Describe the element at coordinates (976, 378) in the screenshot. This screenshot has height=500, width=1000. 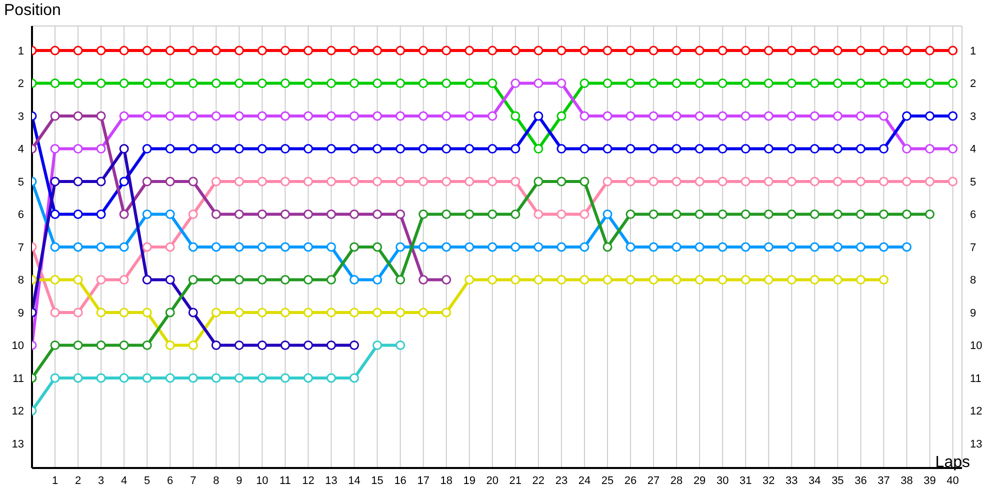
I see `y2-tick-label: 11` at that location.